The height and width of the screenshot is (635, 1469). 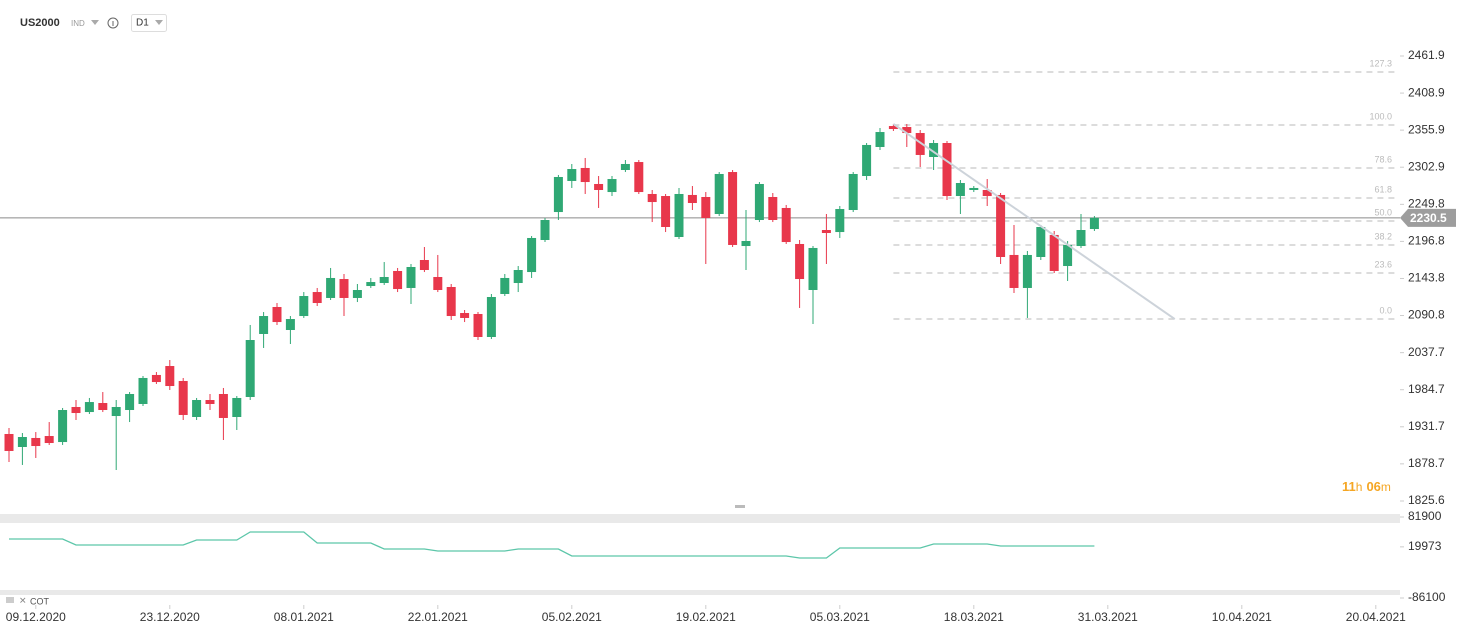 I want to click on y-tick-label: 2302.9, so click(x=1426, y=166).